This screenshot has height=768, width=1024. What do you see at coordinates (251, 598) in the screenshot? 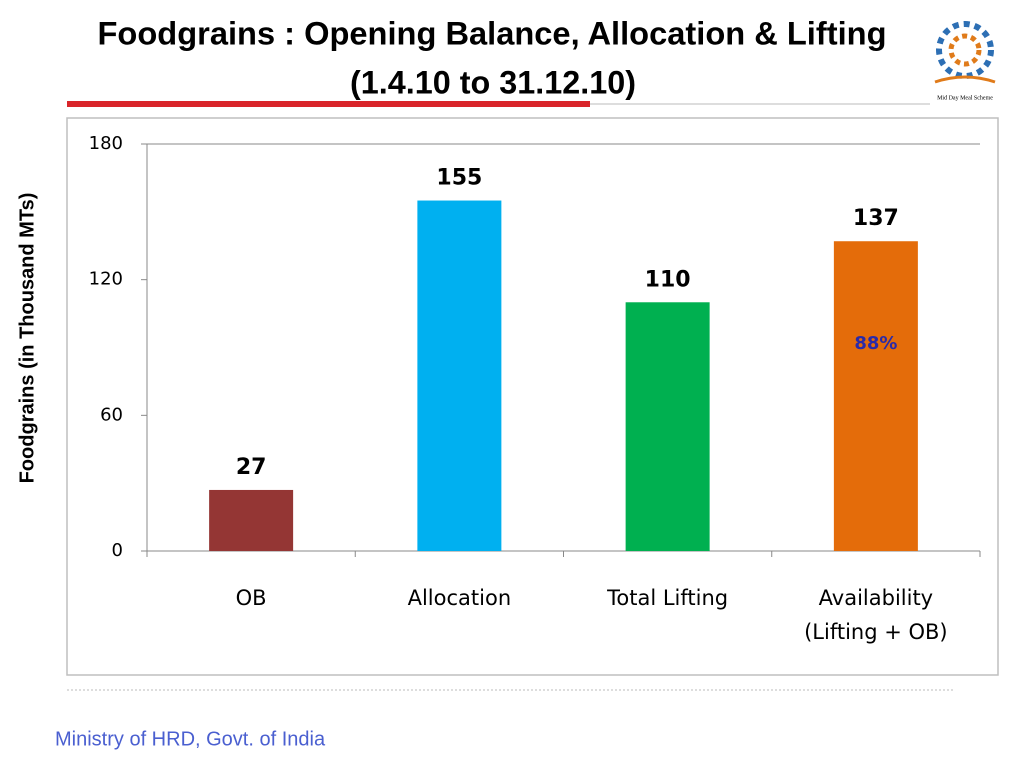
I see `x-tick-label: OB` at bounding box center [251, 598].